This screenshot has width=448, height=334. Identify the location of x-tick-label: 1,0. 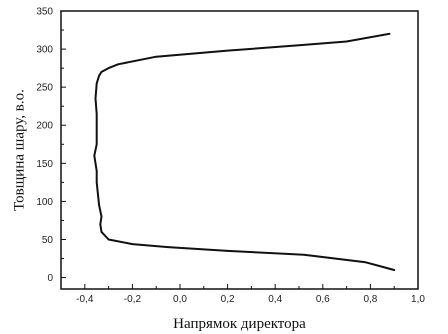
(418, 299).